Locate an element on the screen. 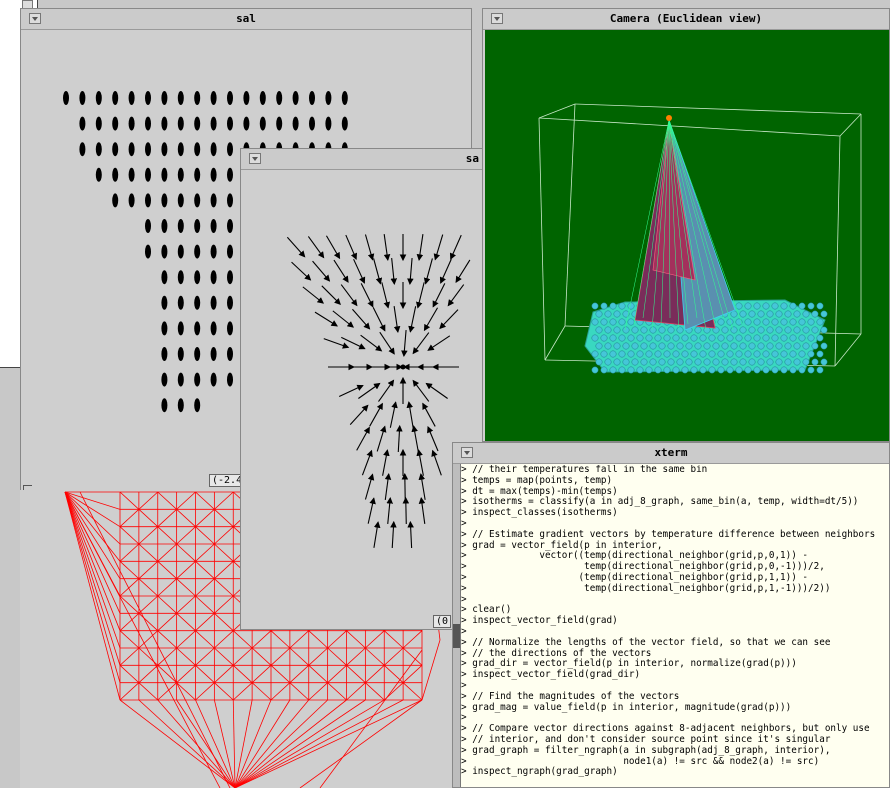 The height and width of the screenshot is (788, 890). vector-arrows is located at coordinates (378, 391).